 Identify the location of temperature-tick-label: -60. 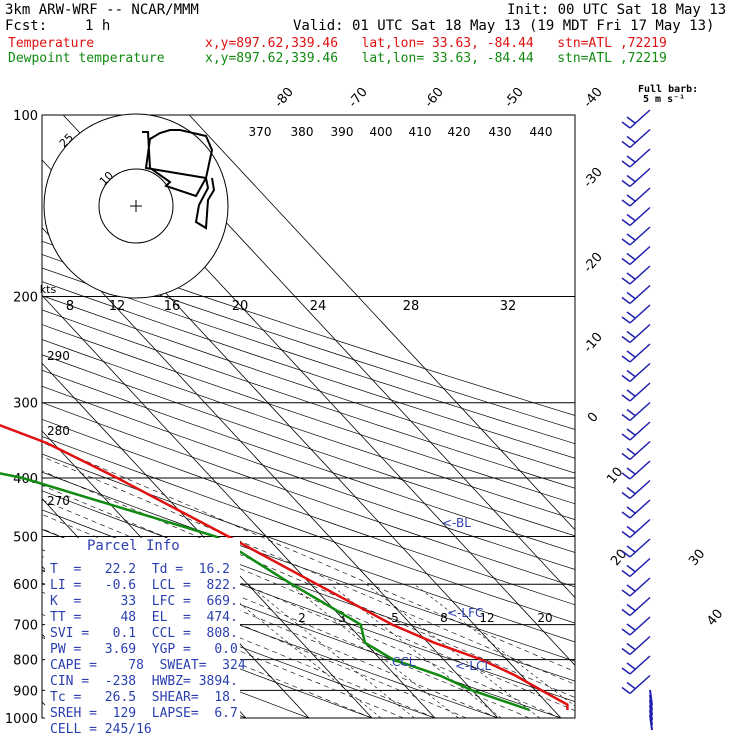
(434, 98).